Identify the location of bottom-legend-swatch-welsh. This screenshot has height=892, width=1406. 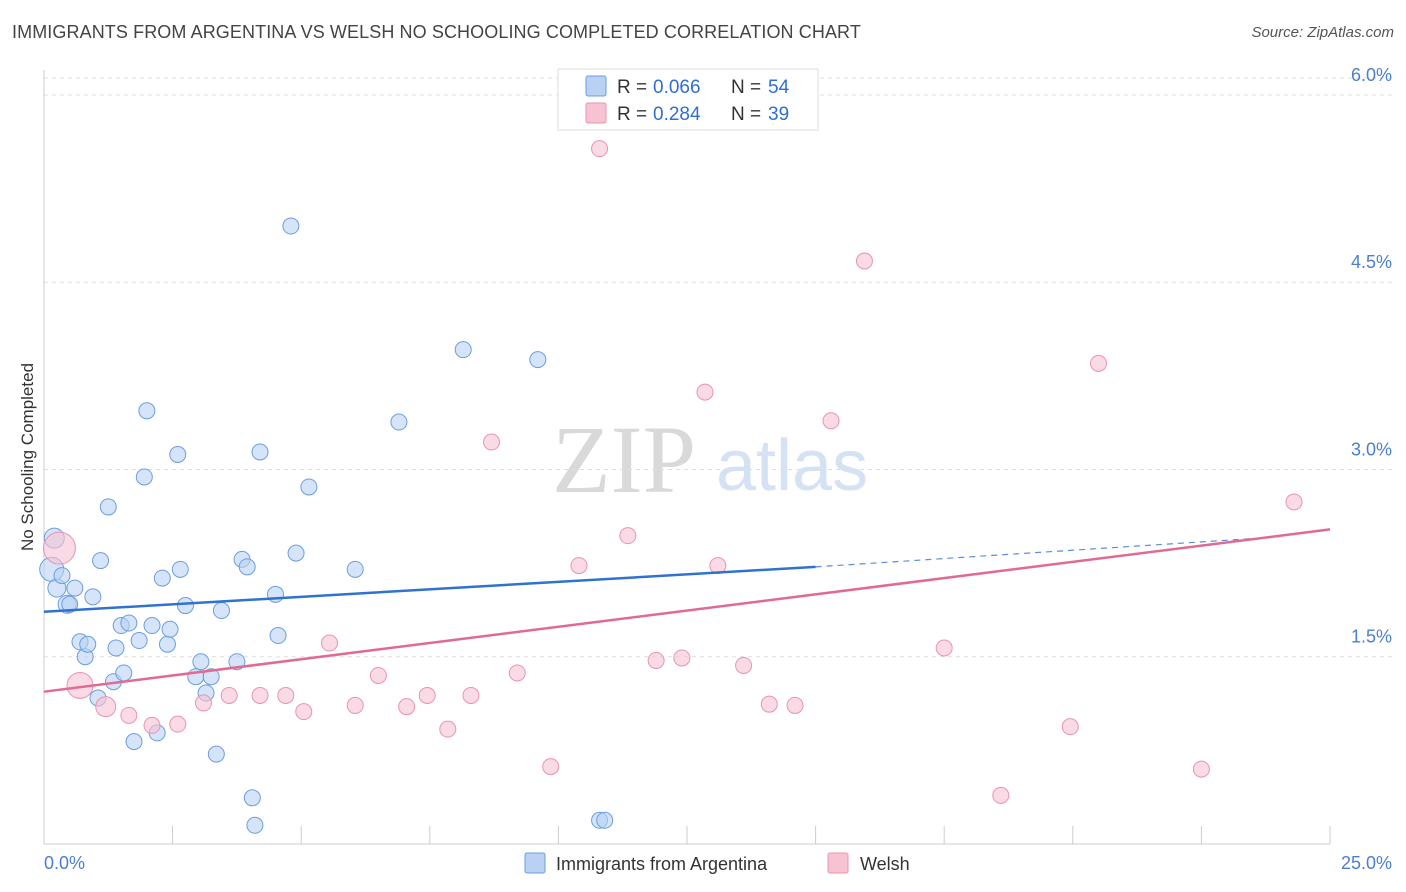
(838, 863).